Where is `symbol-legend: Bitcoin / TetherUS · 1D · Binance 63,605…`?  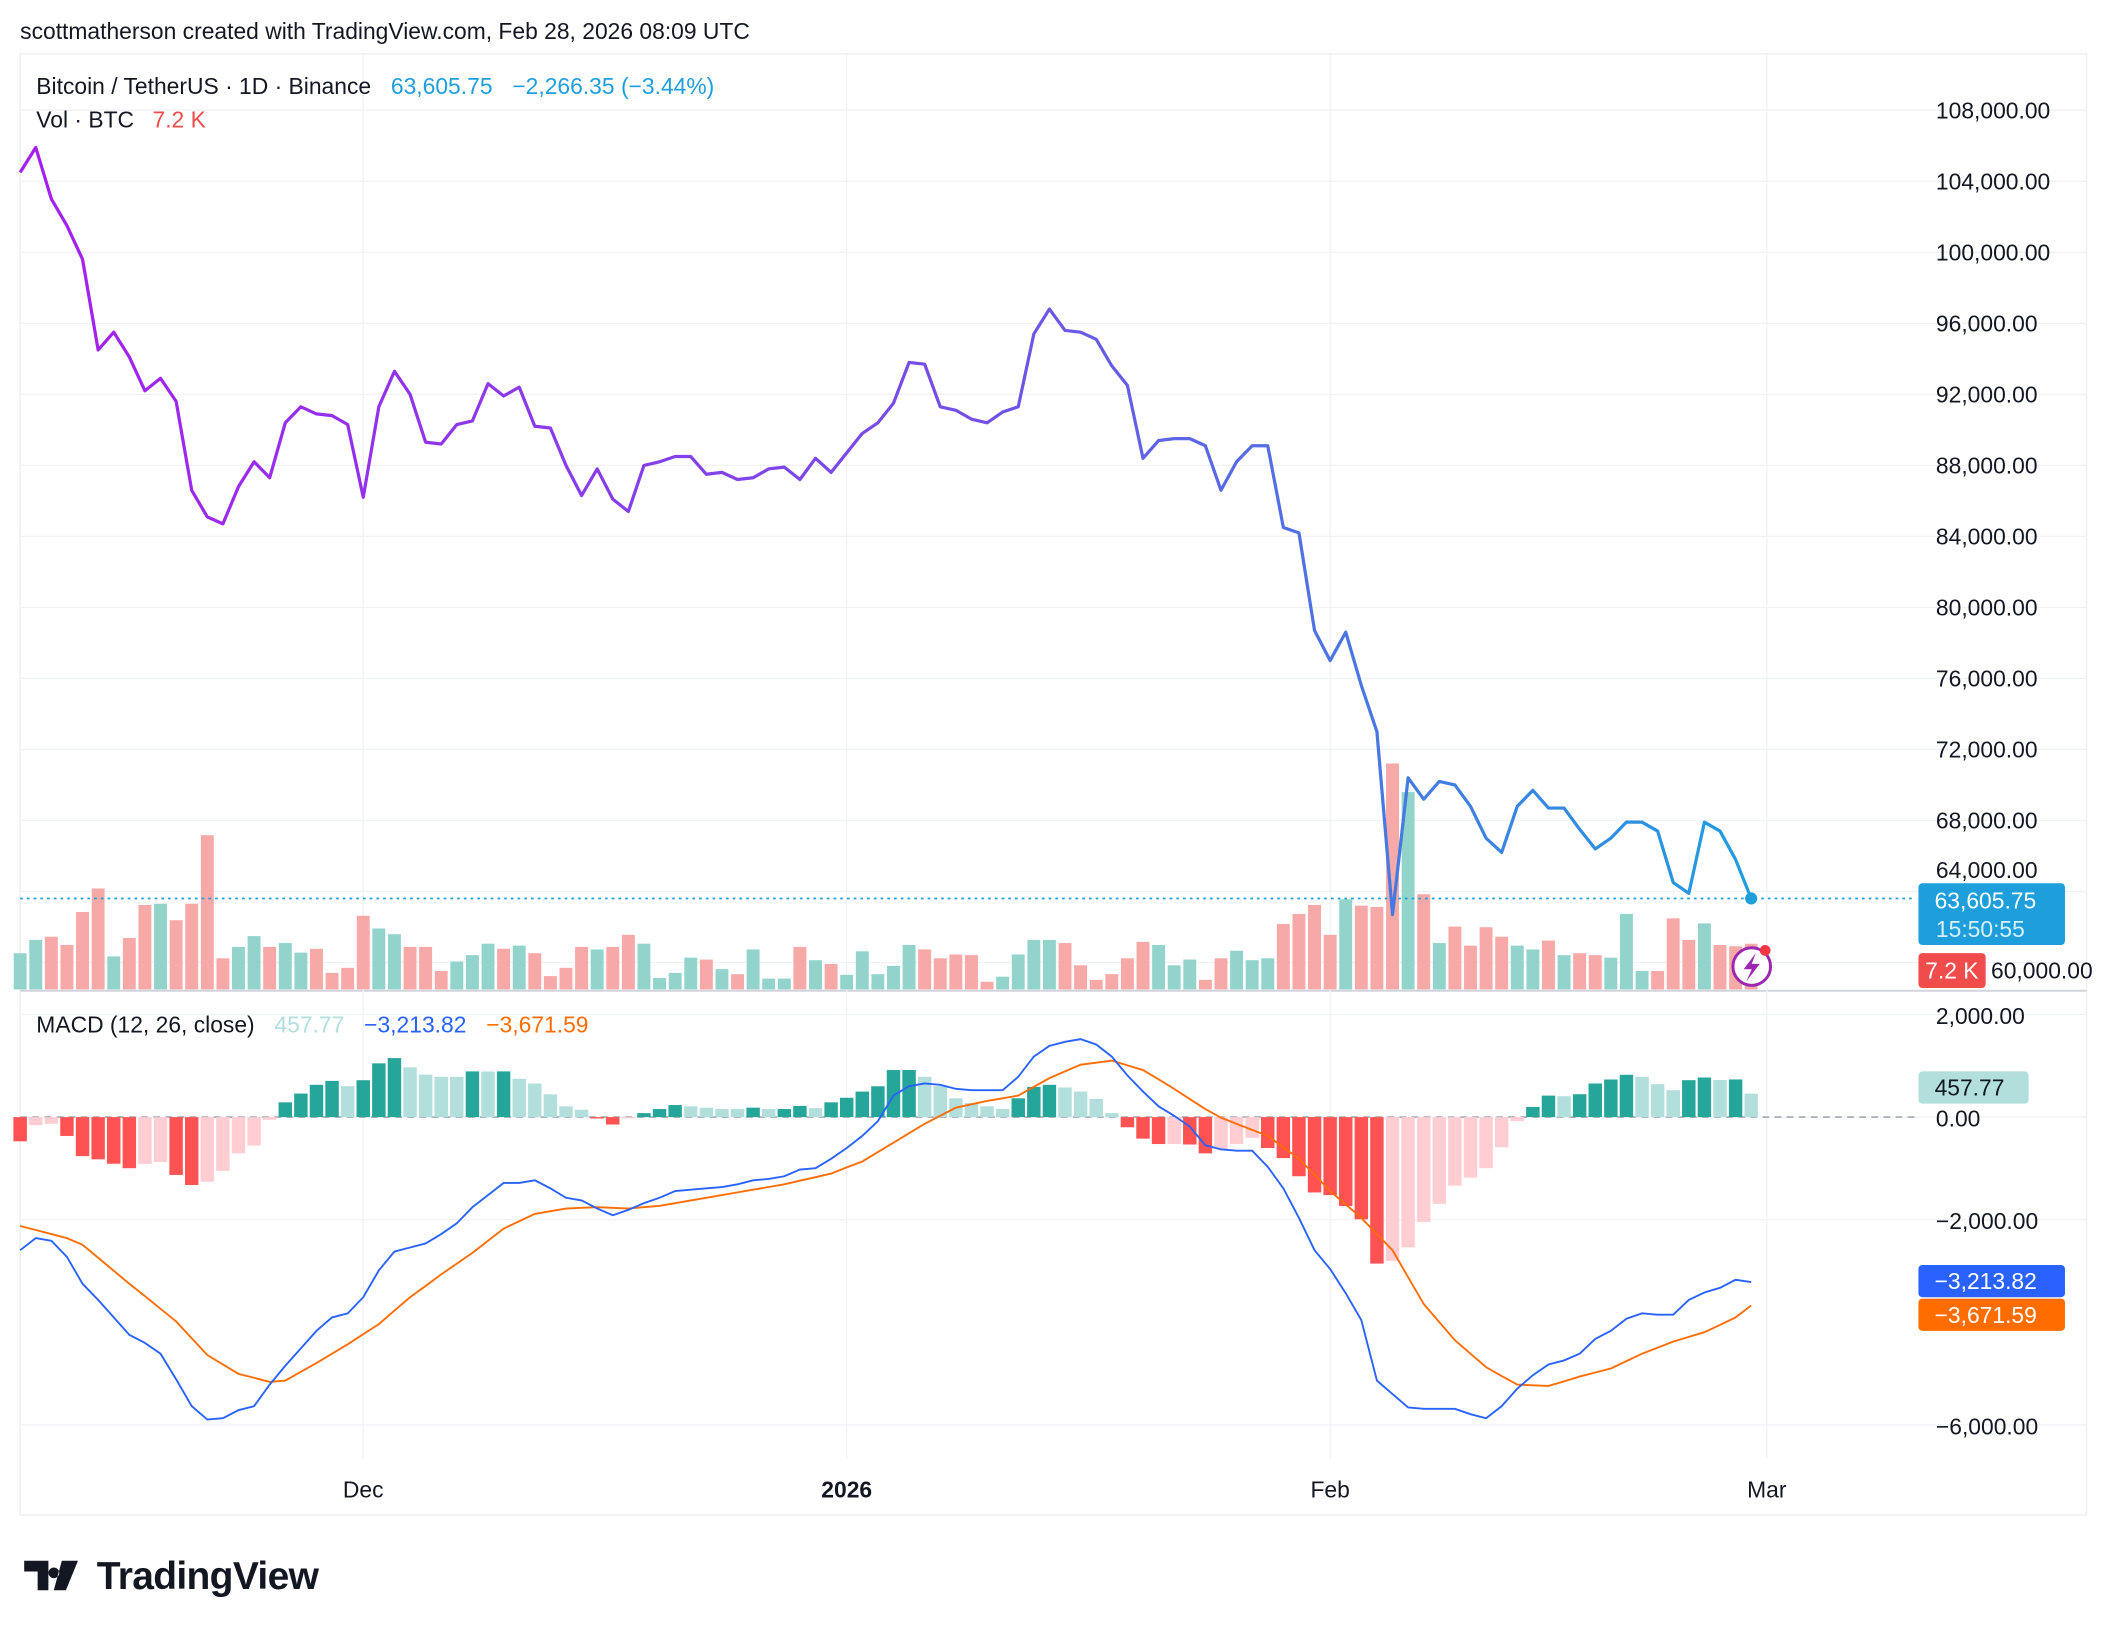
symbol-legend: Bitcoin / TetherUS · 1D · Binance 63,605… is located at coordinates (375, 86).